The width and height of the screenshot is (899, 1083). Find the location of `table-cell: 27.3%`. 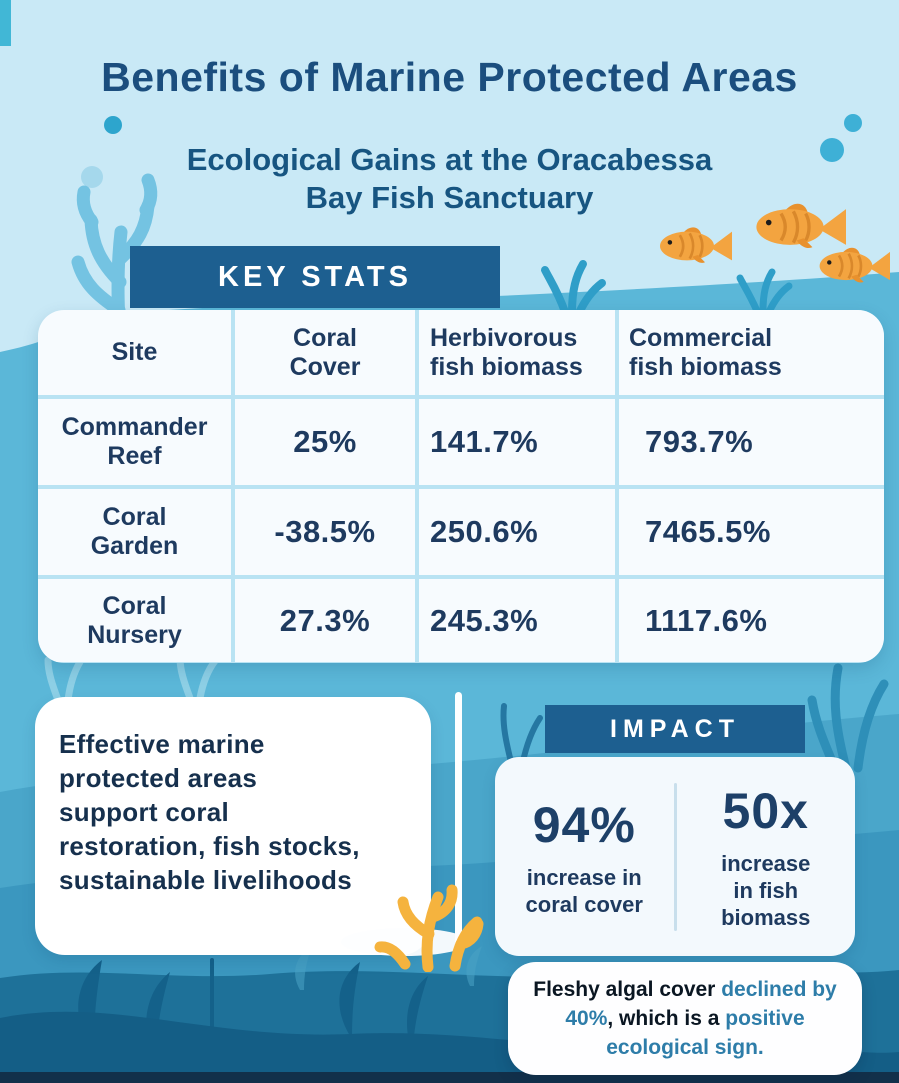

table-cell: 27.3% is located at coordinates (325, 620).